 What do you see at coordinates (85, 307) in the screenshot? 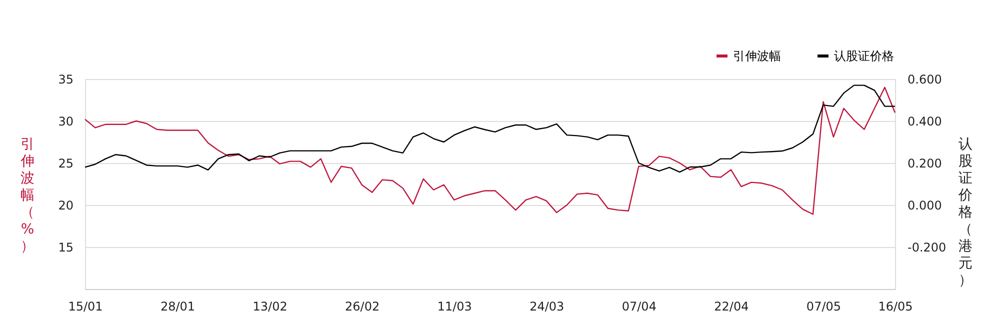
I see `x-tick-label: 15/01` at bounding box center [85, 307].